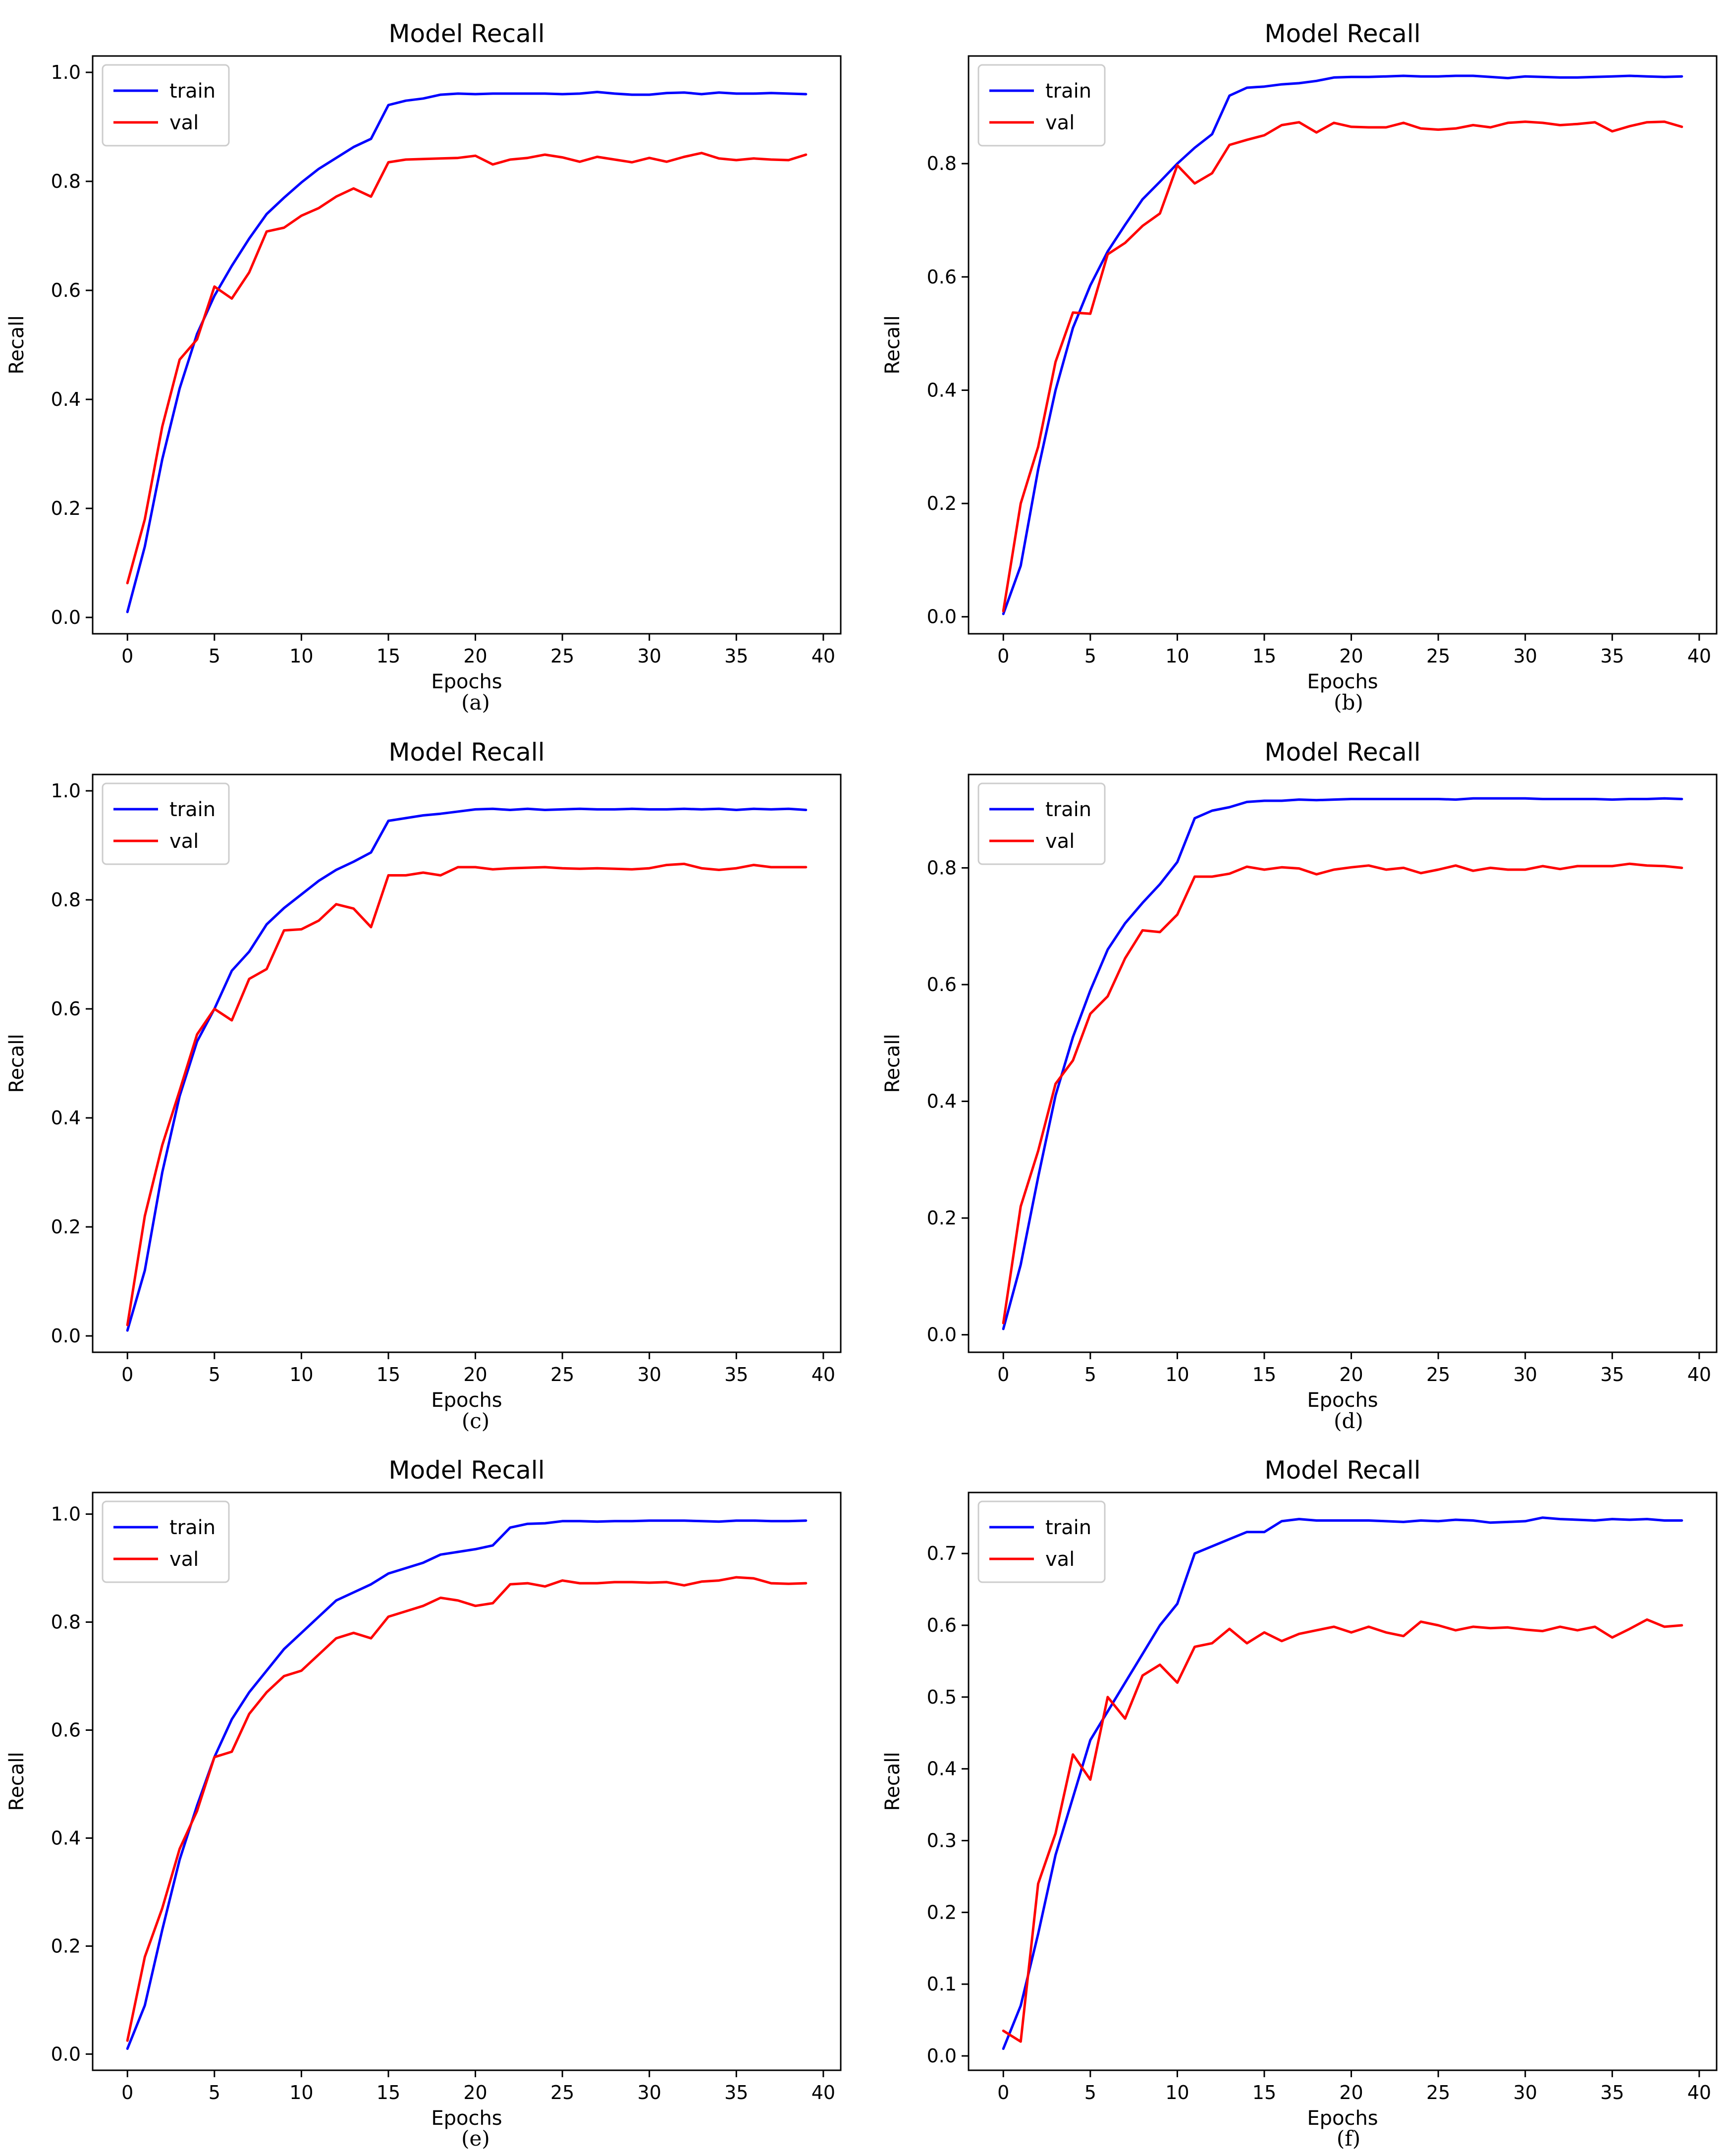 Image resolution: width=1730 pixels, height=2156 pixels. Describe the element at coordinates (1349, 2138) in the screenshot. I see `panel-caption: (f)` at that location.